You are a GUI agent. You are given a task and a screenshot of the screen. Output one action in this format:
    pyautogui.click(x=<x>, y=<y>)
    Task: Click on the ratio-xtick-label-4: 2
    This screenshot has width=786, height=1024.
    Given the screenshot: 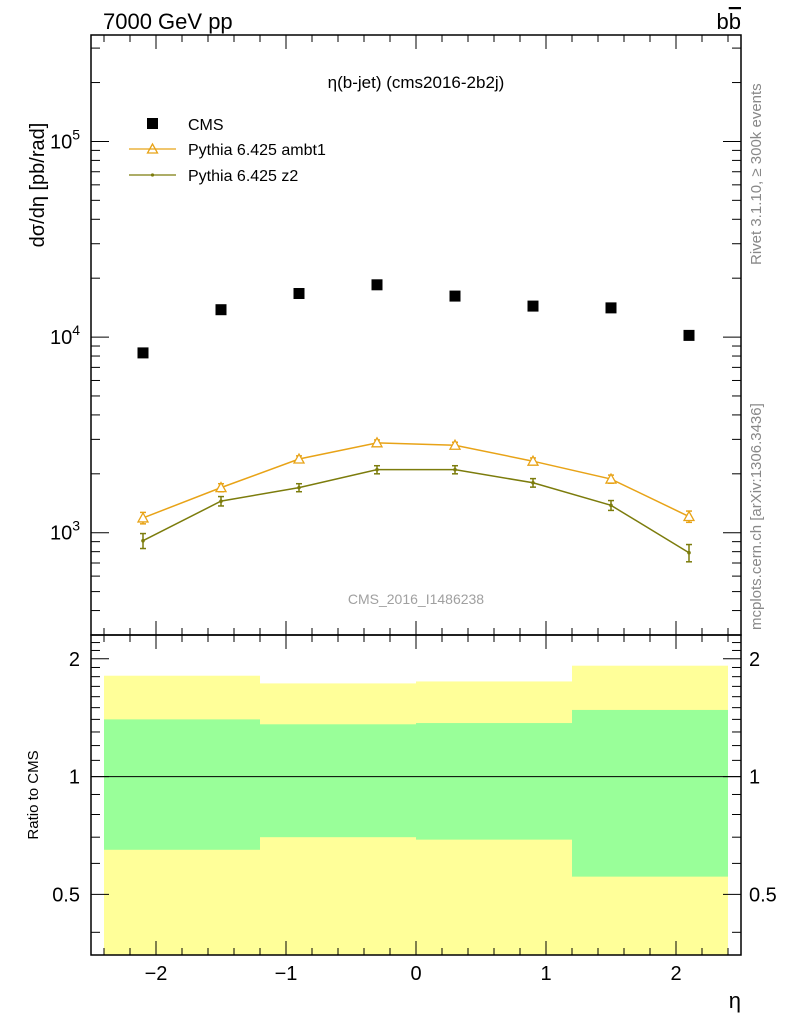 What is the action you would take?
    pyautogui.click(x=675, y=974)
    